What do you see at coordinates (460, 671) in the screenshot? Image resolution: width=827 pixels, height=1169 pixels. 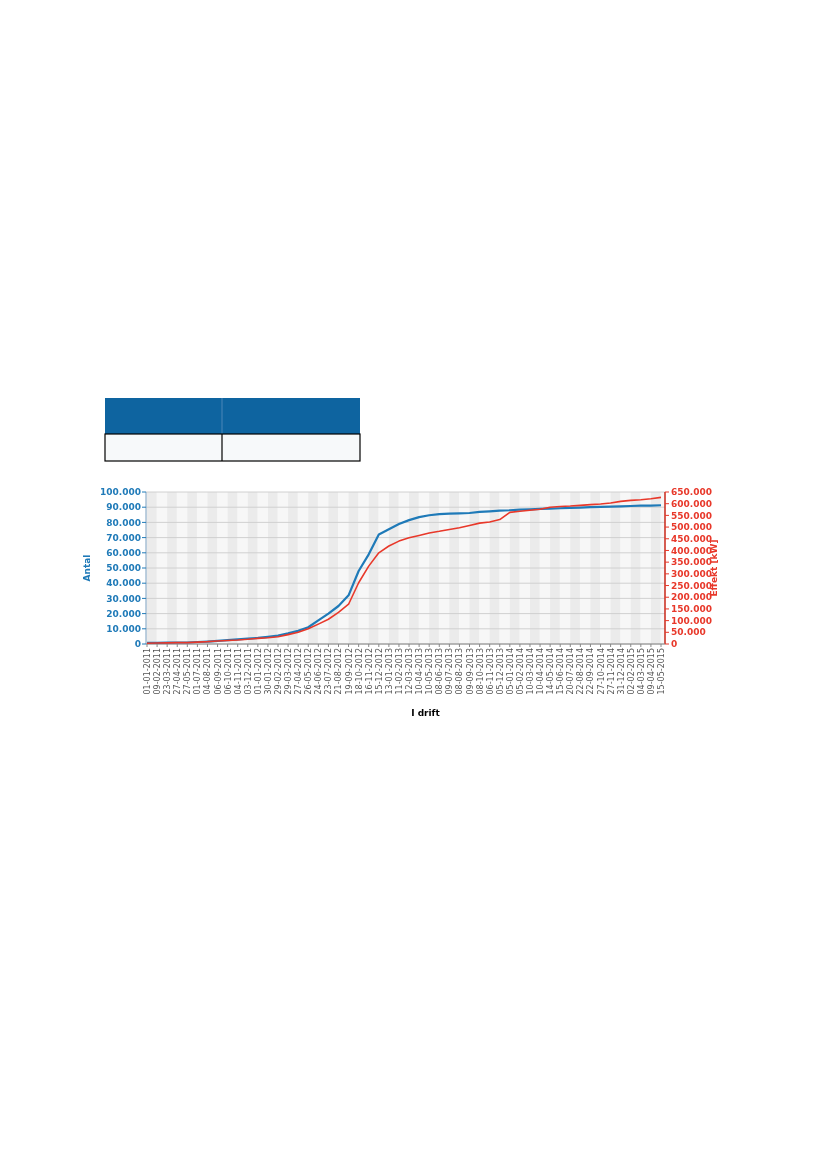 I see `x-tick-label: 08-08-2013` at bounding box center [460, 671].